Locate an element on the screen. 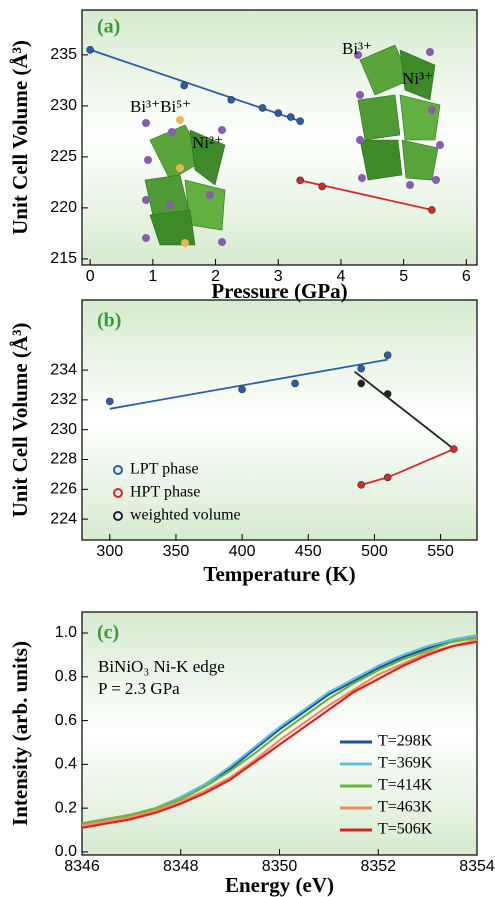 The image size is (495, 897). crystal-structure is located at coordinates (292, 145).